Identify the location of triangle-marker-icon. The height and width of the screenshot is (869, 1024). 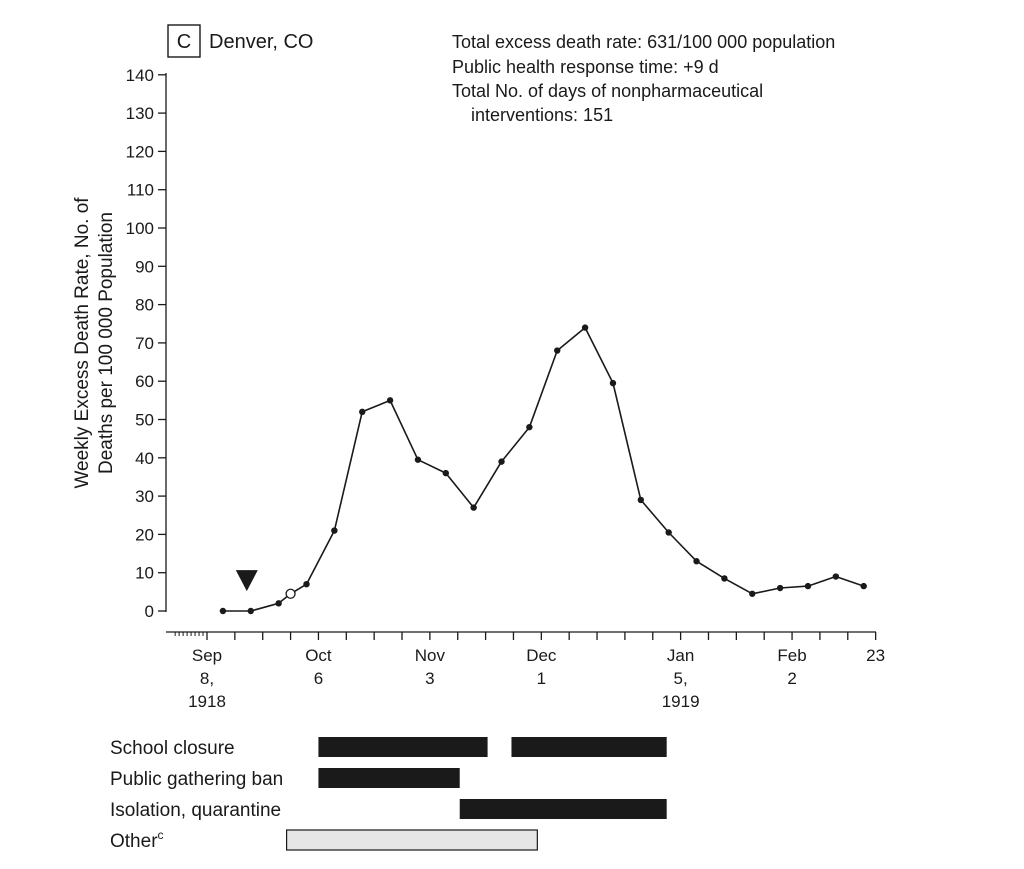
(246, 581).